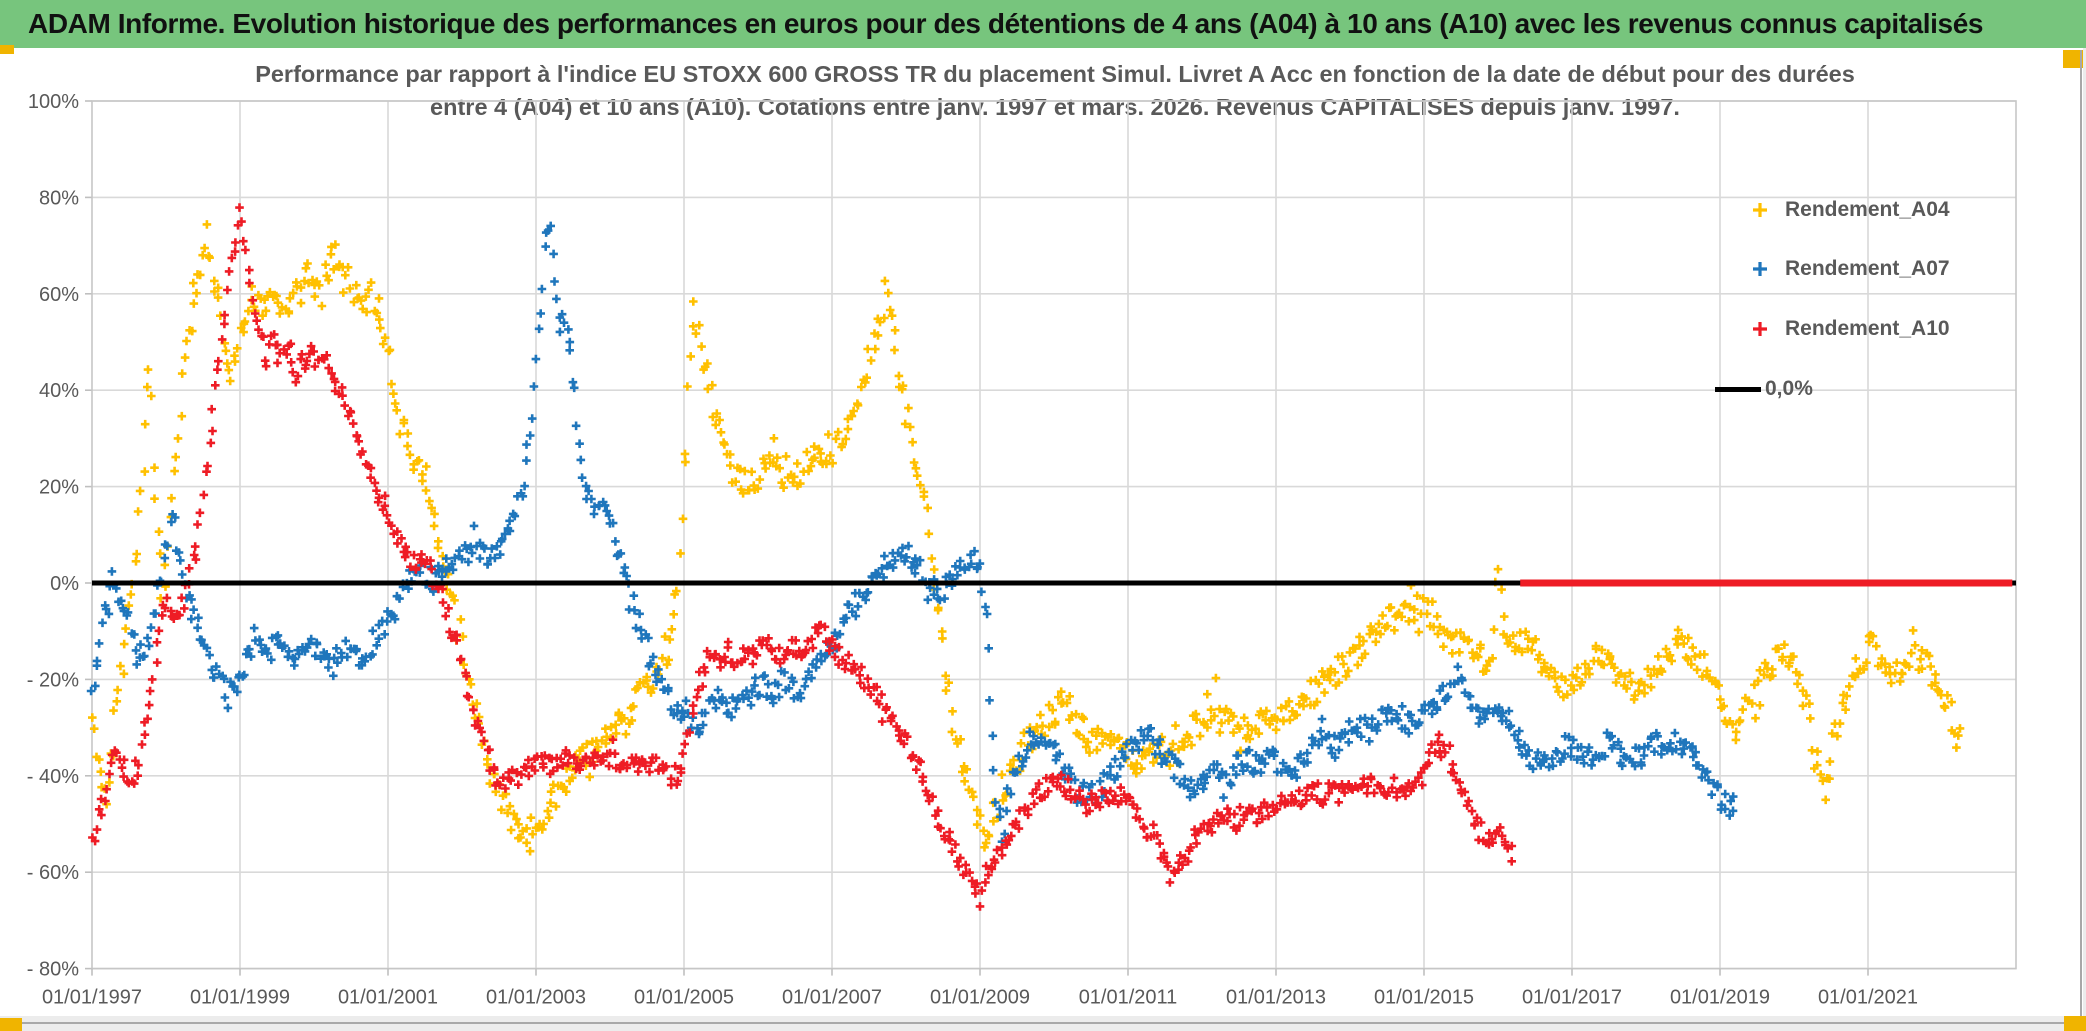 The width and height of the screenshot is (2086, 1031). What do you see at coordinates (1720, 998) in the screenshot?
I see `x-axis-label: 01/01/2019` at bounding box center [1720, 998].